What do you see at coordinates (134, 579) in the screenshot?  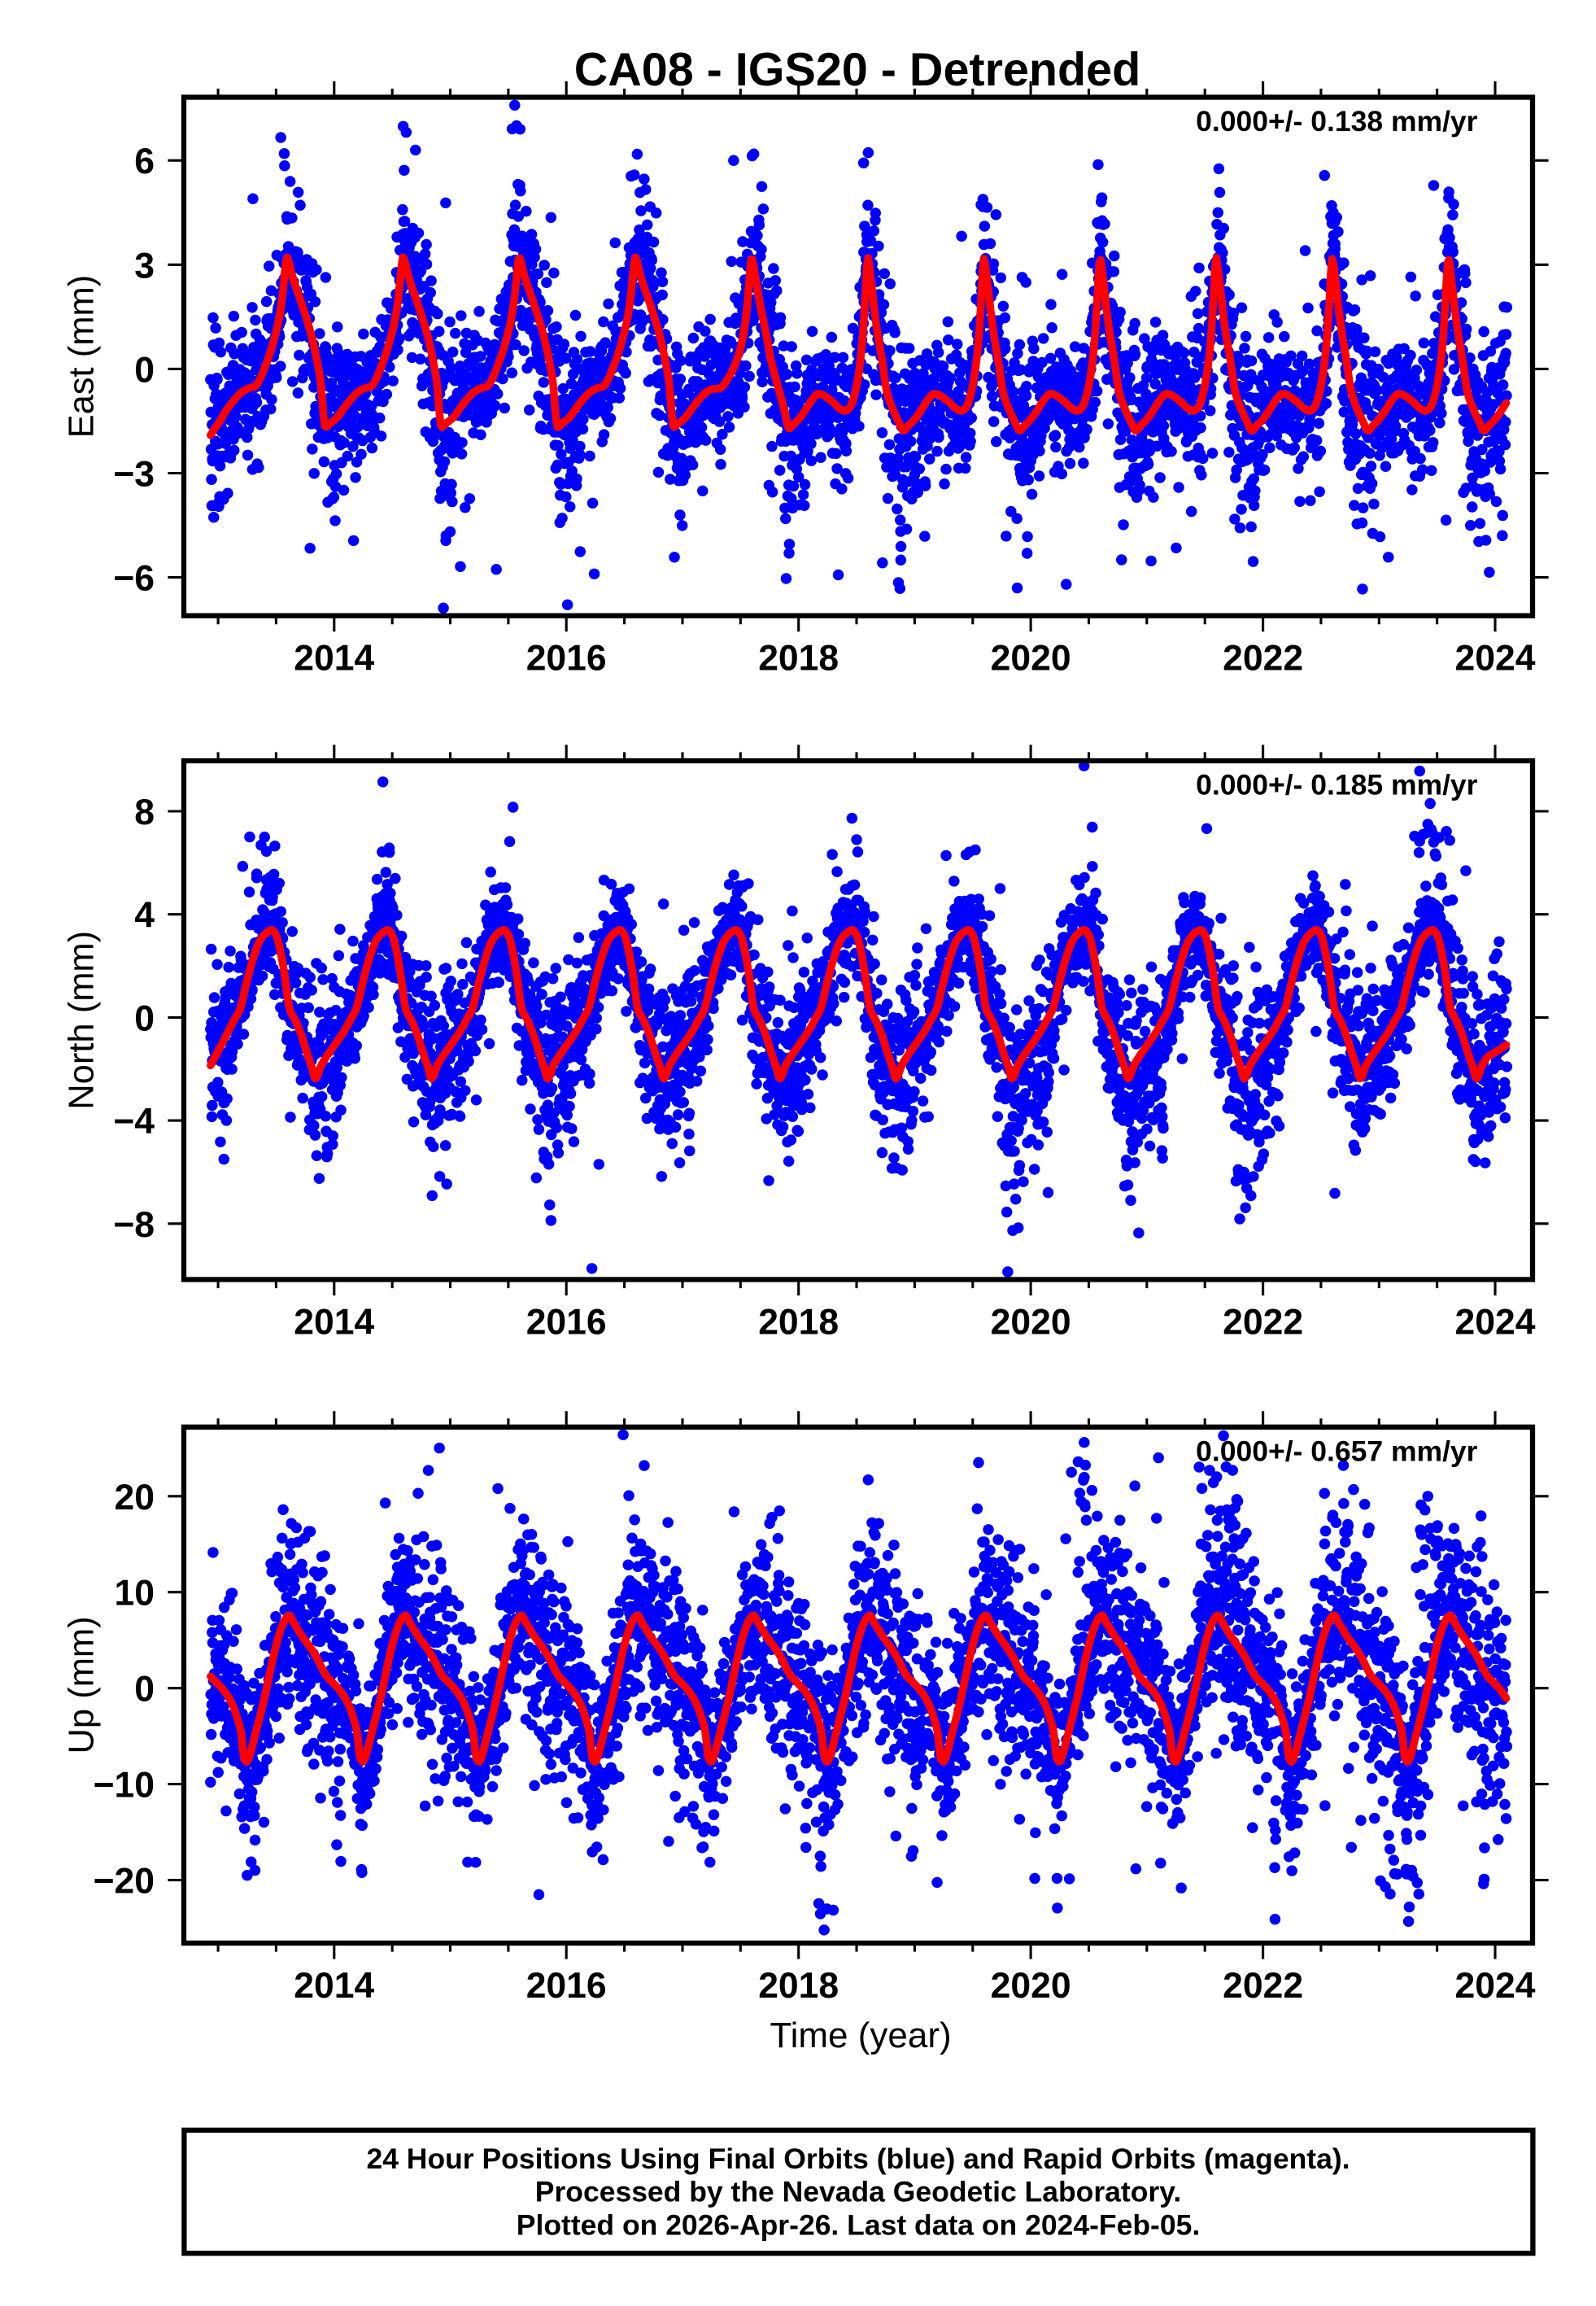 I see `svg-text: −6` at bounding box center [134, 579].